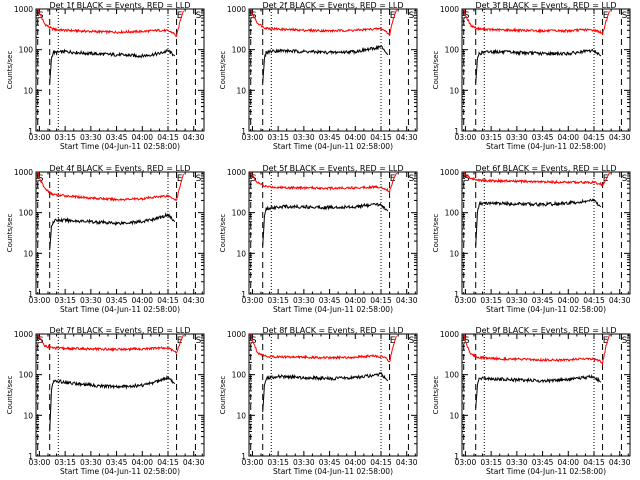  What do you see at coordinates (545, 168) in the screenshot?
I see `chart-title: Det 6f BLACK = Events, RED = LLD` at bounding box center [545, 168].